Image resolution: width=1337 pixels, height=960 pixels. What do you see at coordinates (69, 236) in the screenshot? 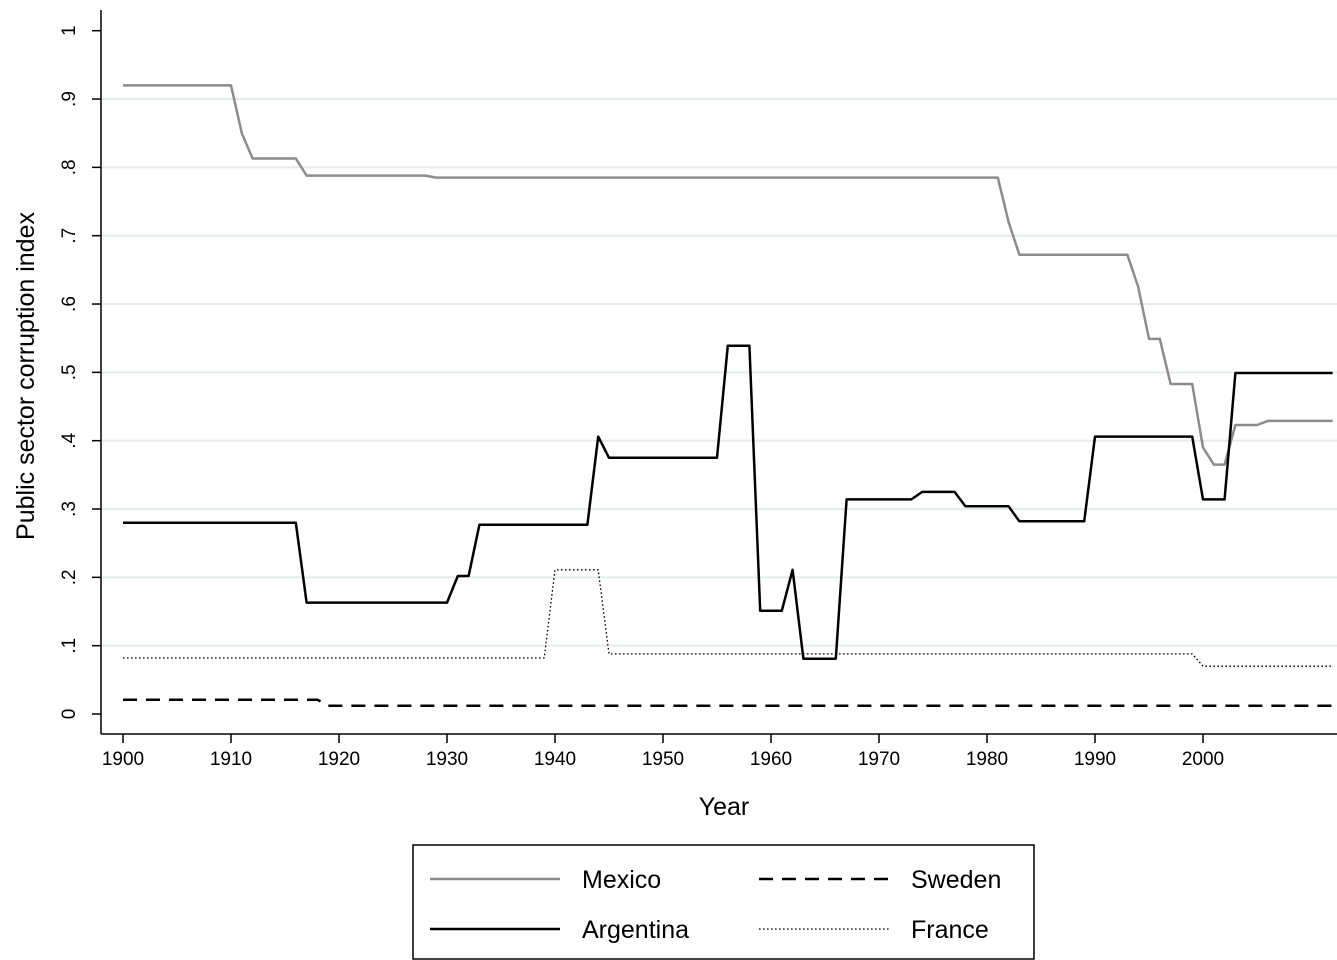
I see `y-tick-label: .7` at bounding box center [69, 236].